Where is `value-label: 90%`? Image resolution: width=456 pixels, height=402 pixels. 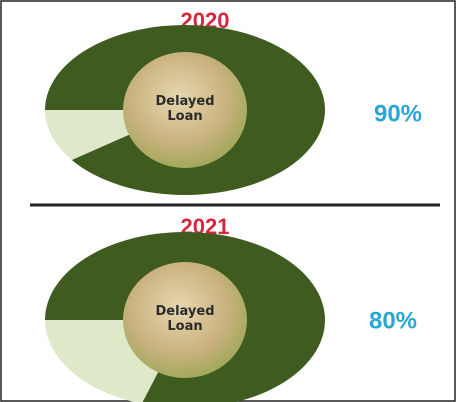 value-label: 90% is located at coordinates (398, 113).